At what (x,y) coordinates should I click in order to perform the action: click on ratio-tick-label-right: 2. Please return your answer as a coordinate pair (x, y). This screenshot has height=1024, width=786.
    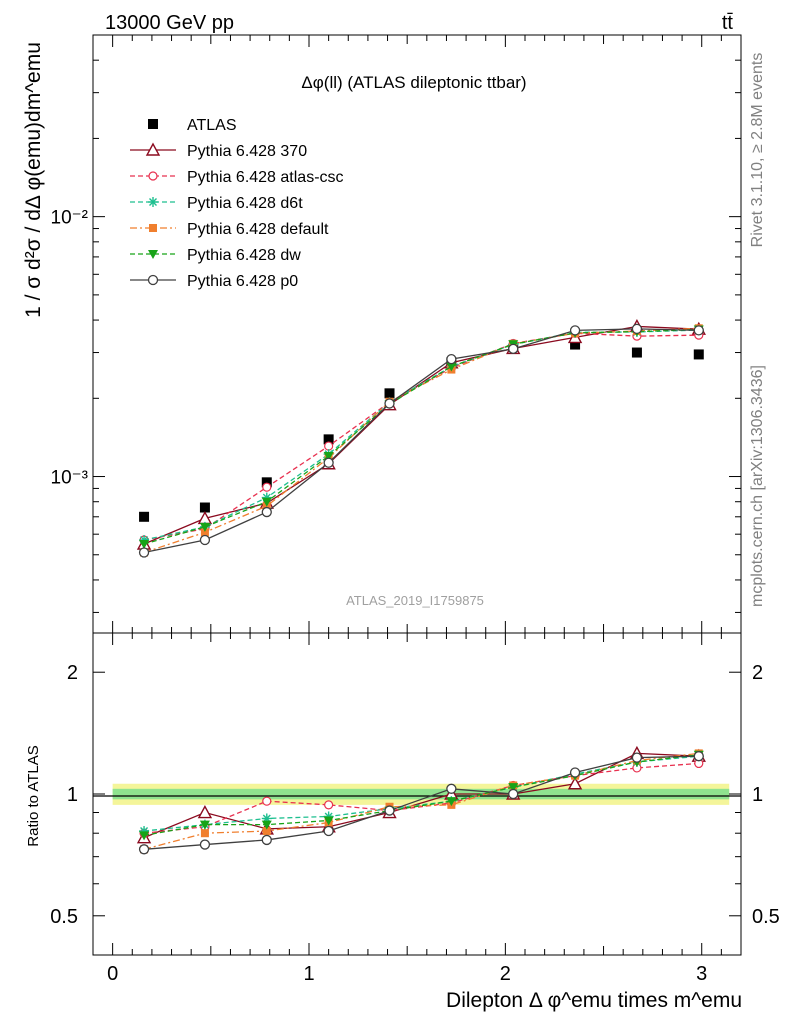
    Looking at the image, I should click on (757, 673).